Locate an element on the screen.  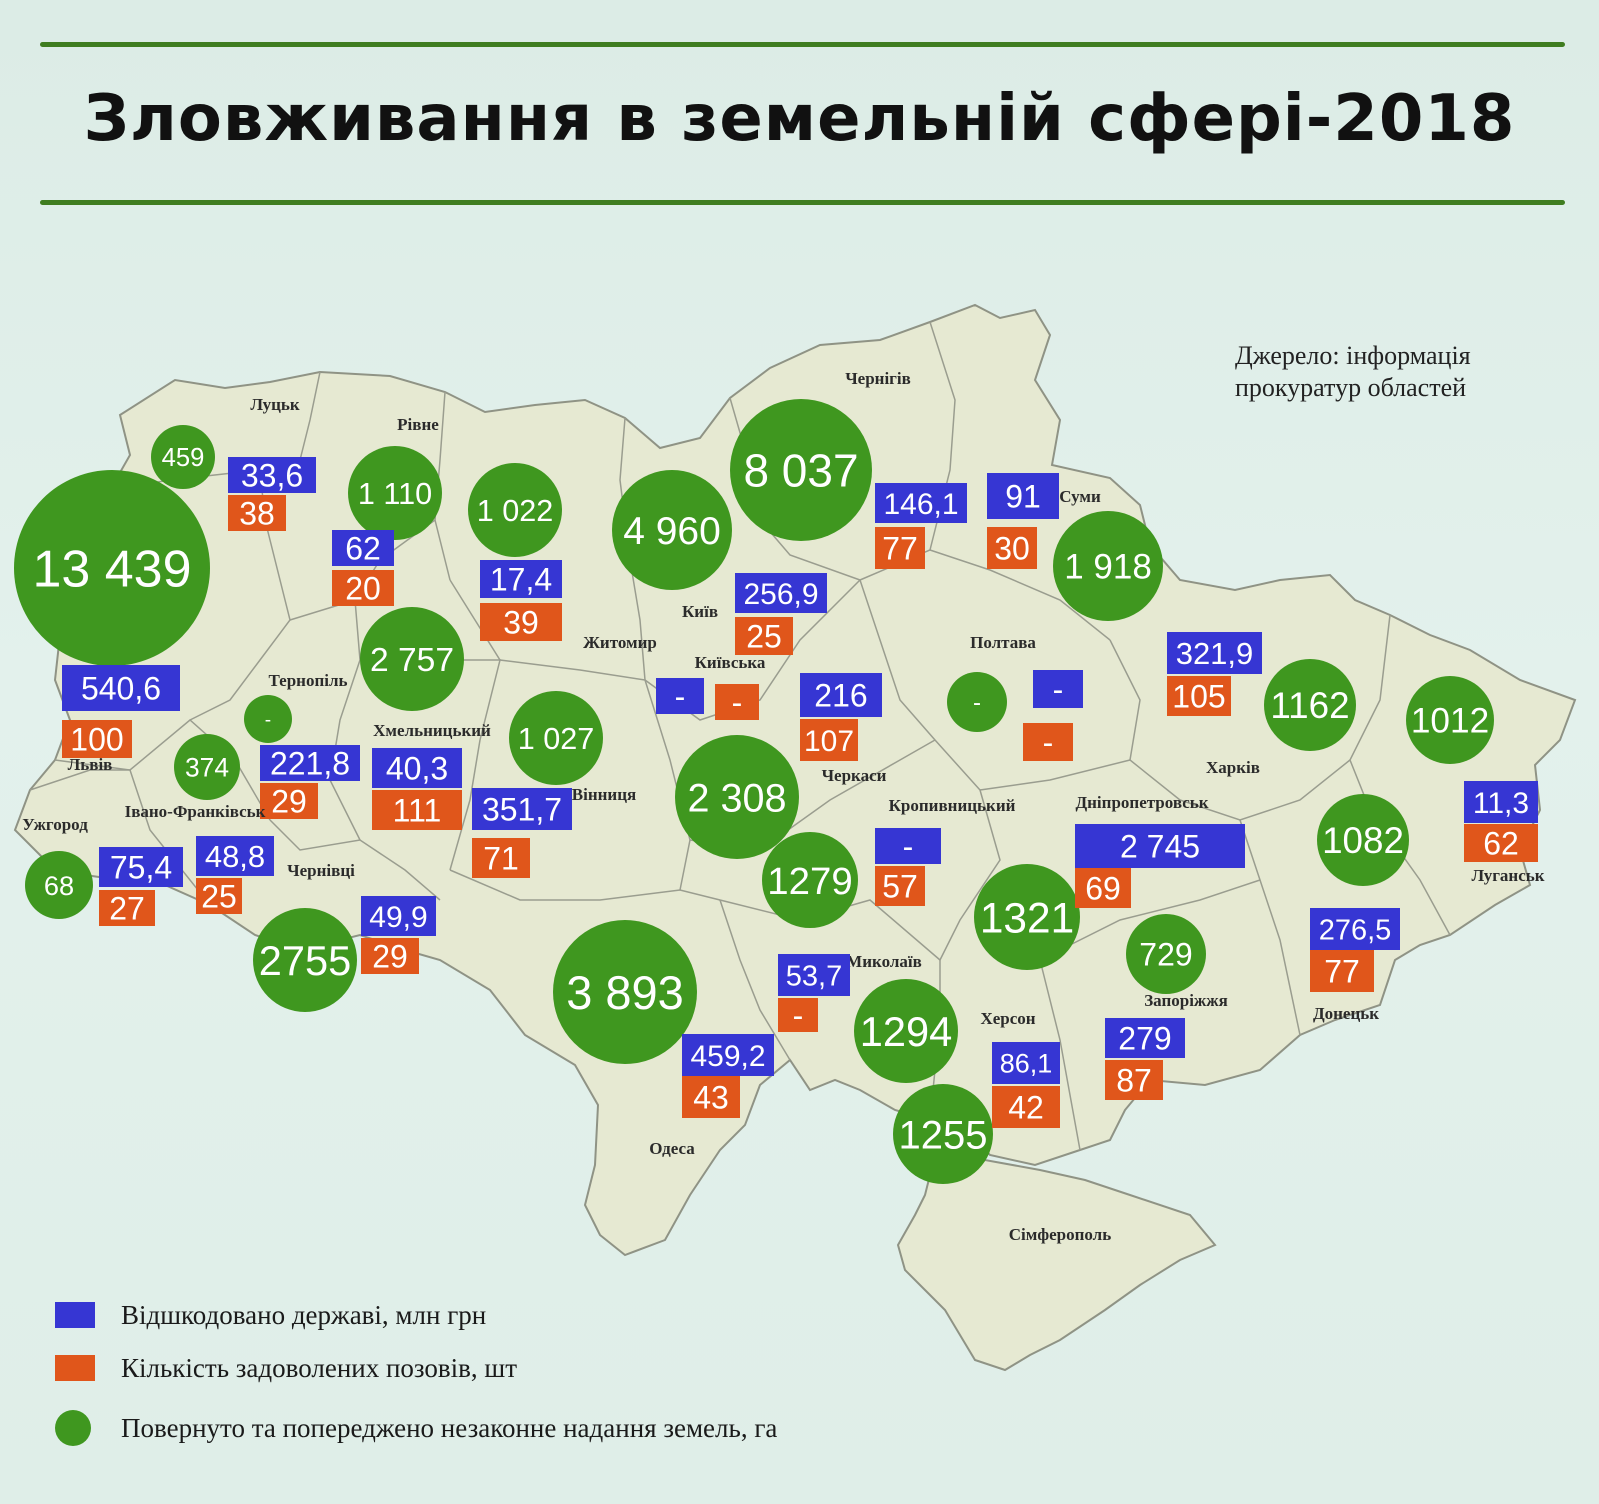
border-sumy-poltava is located at coordinates (1020, 595).